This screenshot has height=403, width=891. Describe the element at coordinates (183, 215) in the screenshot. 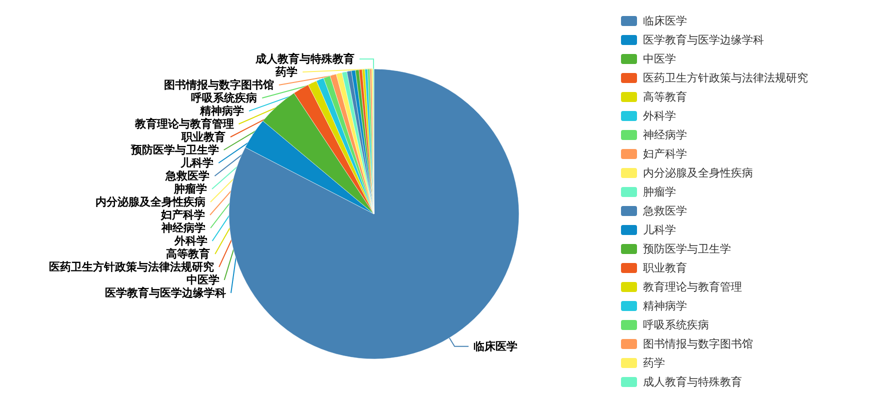

I see `slice-label: 妇产科学` at that location.